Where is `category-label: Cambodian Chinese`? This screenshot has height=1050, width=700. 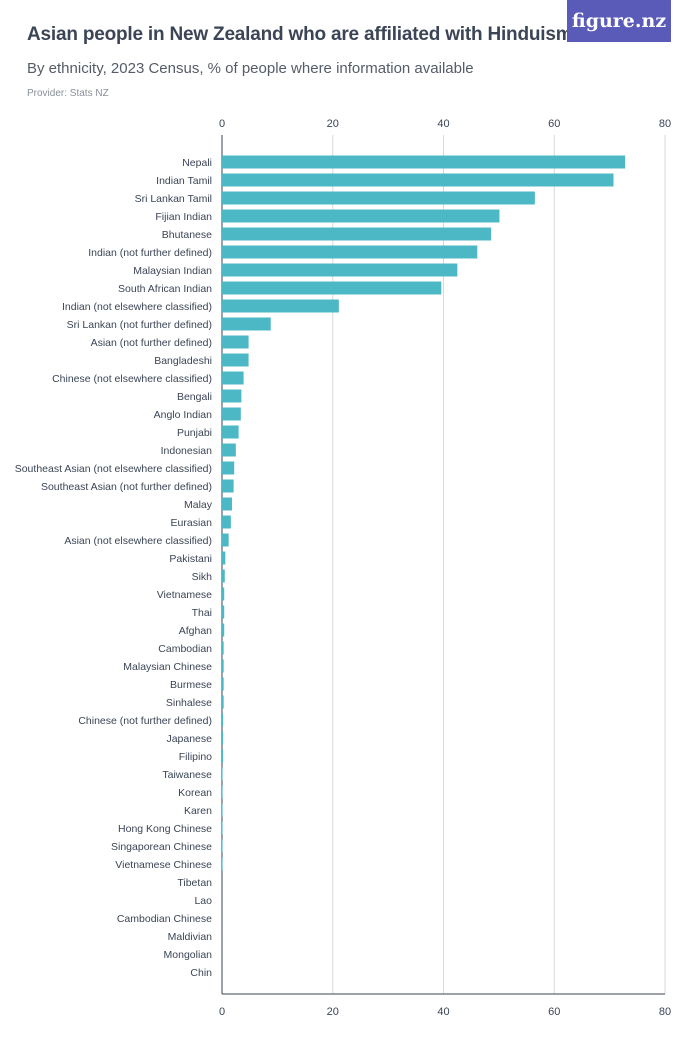
category-label: Cambodian Chinese is located at coordinates (164, 919).